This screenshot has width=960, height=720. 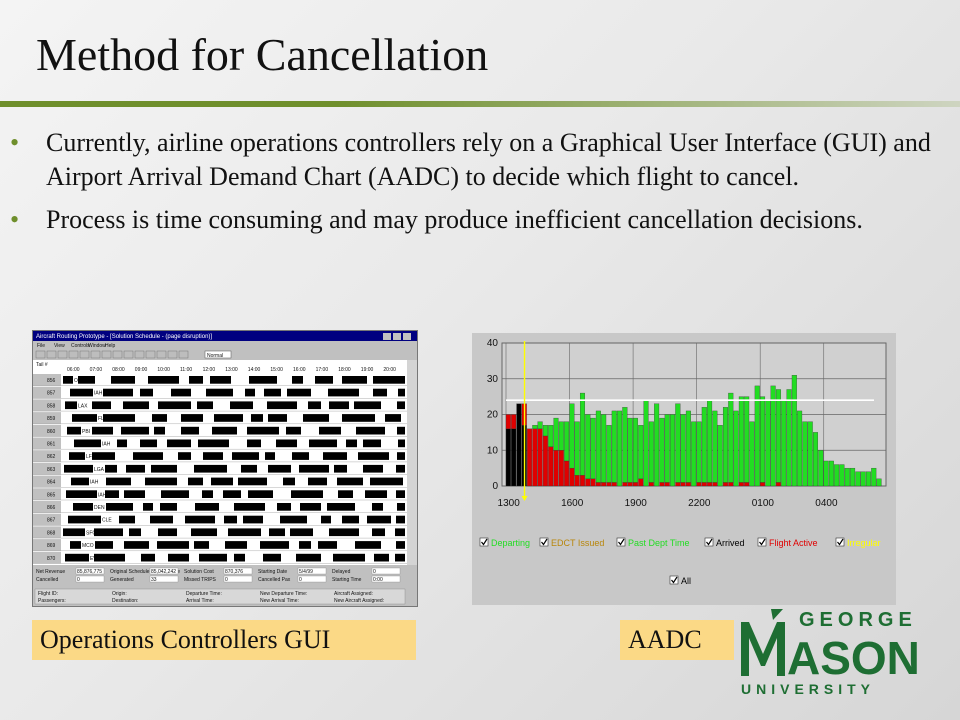 I want to click on gui-vertical-scrollbar, so click(x=412, y=462).